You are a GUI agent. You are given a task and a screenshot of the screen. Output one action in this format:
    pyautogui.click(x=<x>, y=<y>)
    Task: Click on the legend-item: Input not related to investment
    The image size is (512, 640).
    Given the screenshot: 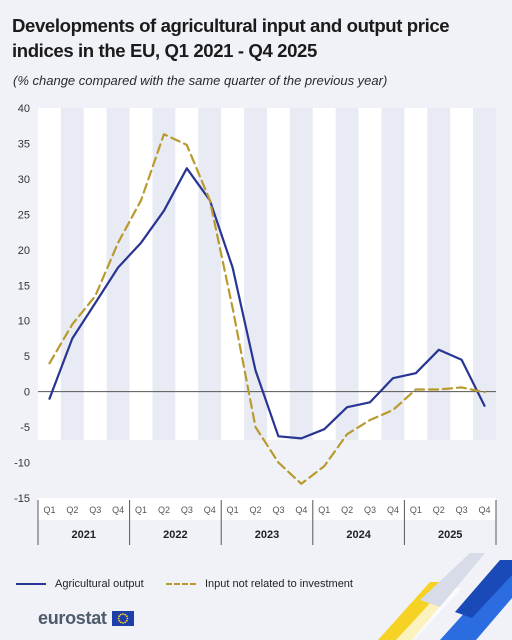 What is the action you would take?
    pyautogui.click(x=259, y=584)
    